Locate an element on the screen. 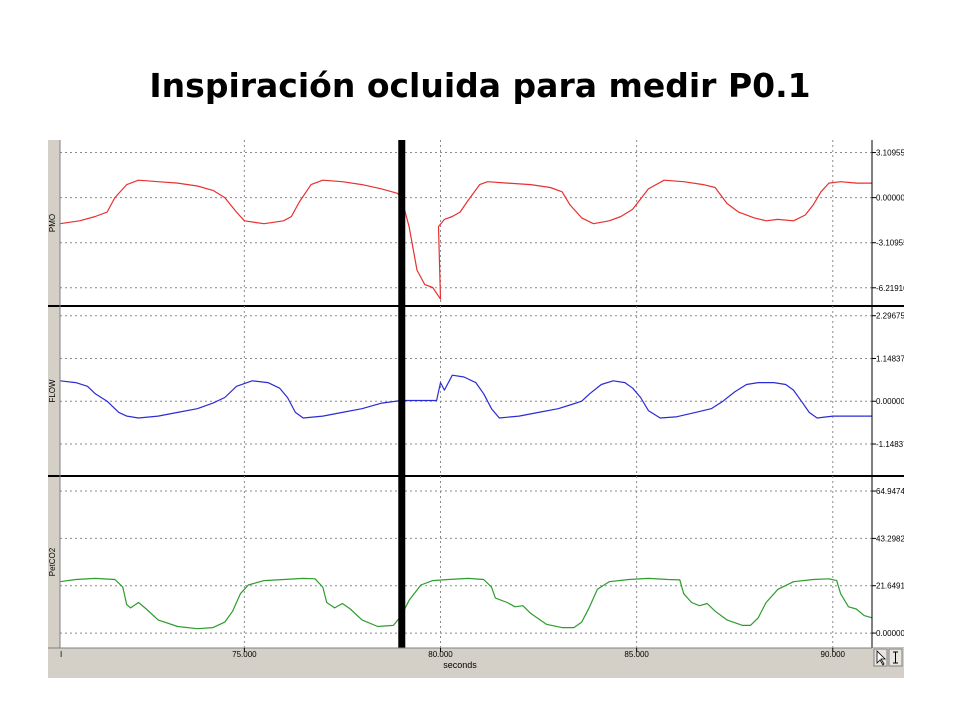 The height and width of the screenshot is (720, 960). pointer-icon is located at coordinates (881, 658).